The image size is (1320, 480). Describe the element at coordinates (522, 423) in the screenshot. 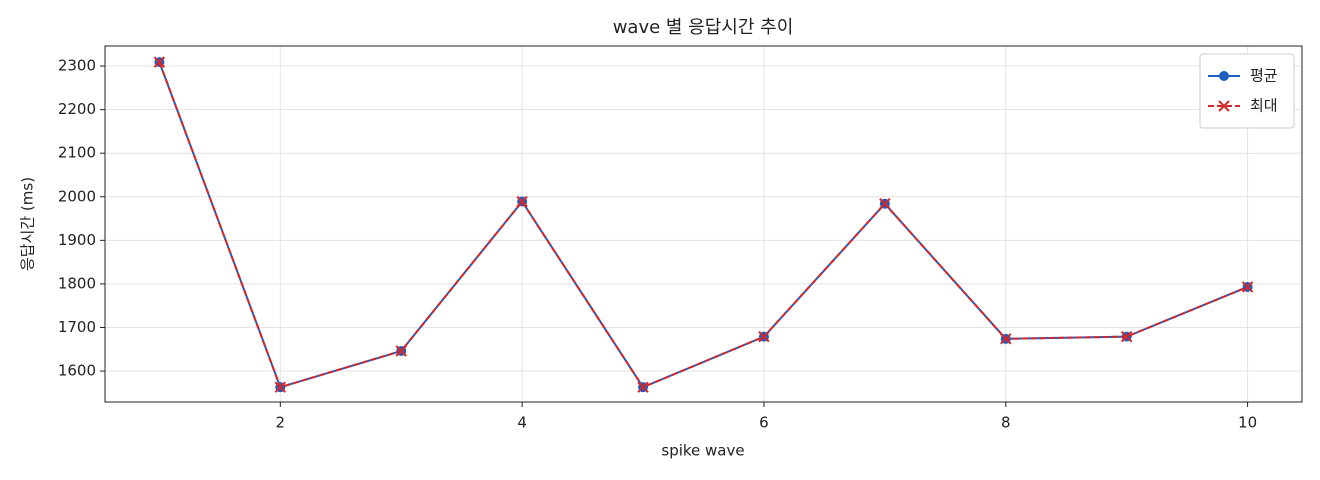

I see `x-tick-label: 4` at that location.